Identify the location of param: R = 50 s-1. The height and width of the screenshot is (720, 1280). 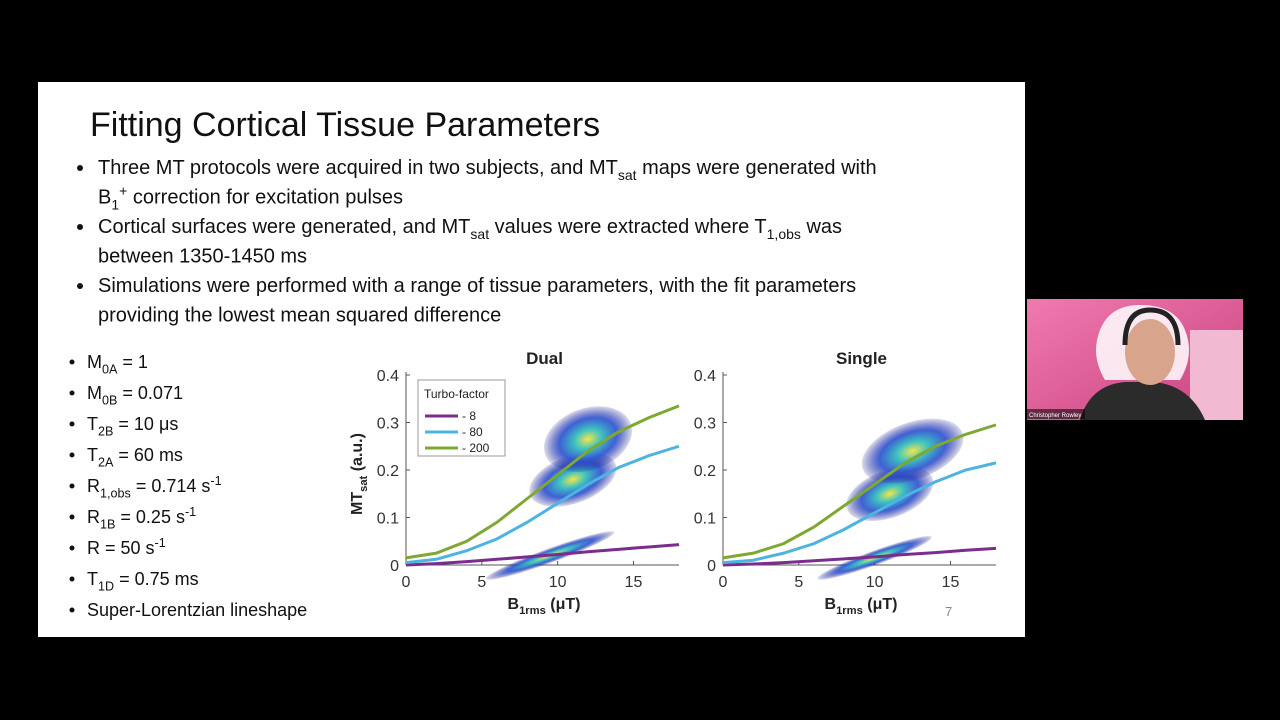
(126, 547).